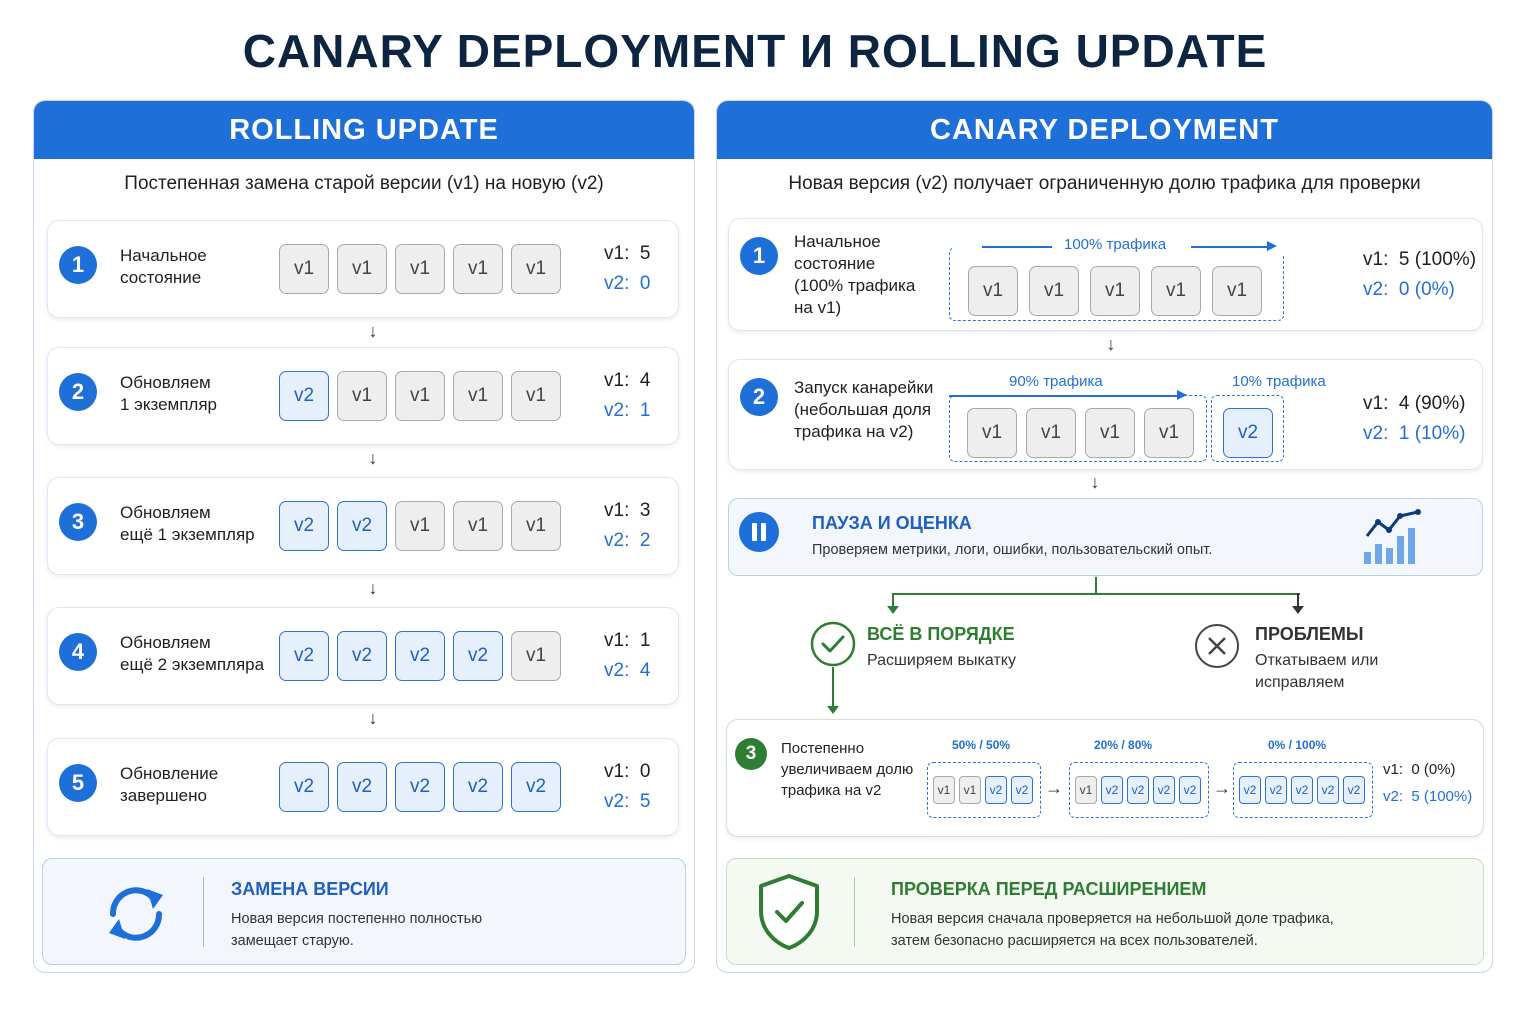 Image resolution: width=1536 pixels, height=1024 pixels. Describe the element at coordinates (1414, 418) in the screenshot. I see `instance-counts: v1: 4 (90%) v2: 1 (10%)` at that location.